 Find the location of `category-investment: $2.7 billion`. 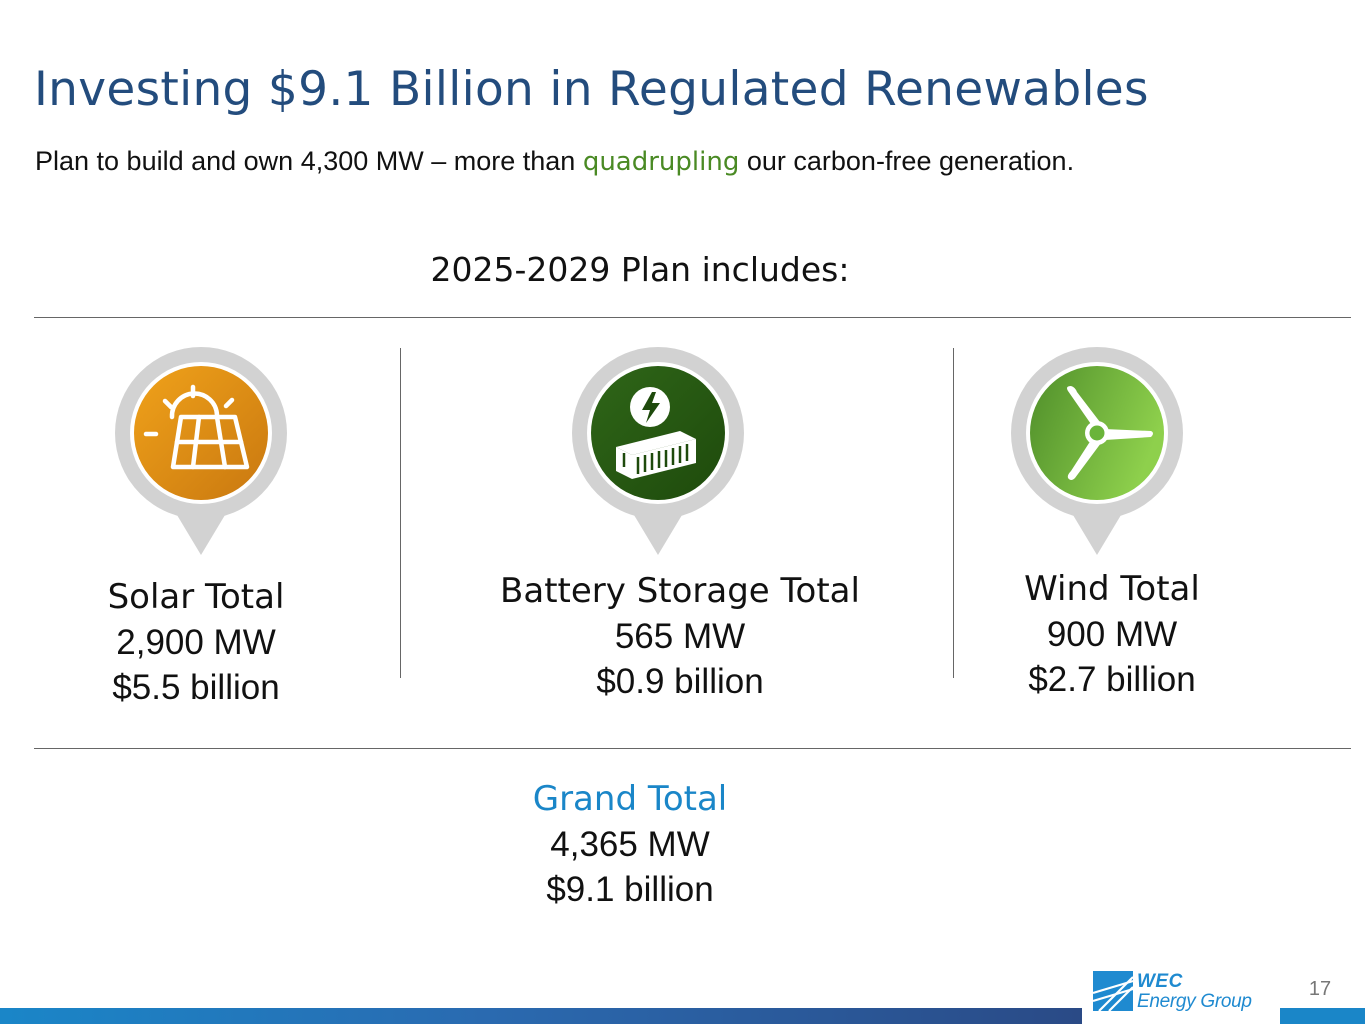

category-investment: $2.7 billion is located at coordinates (1112, 679).